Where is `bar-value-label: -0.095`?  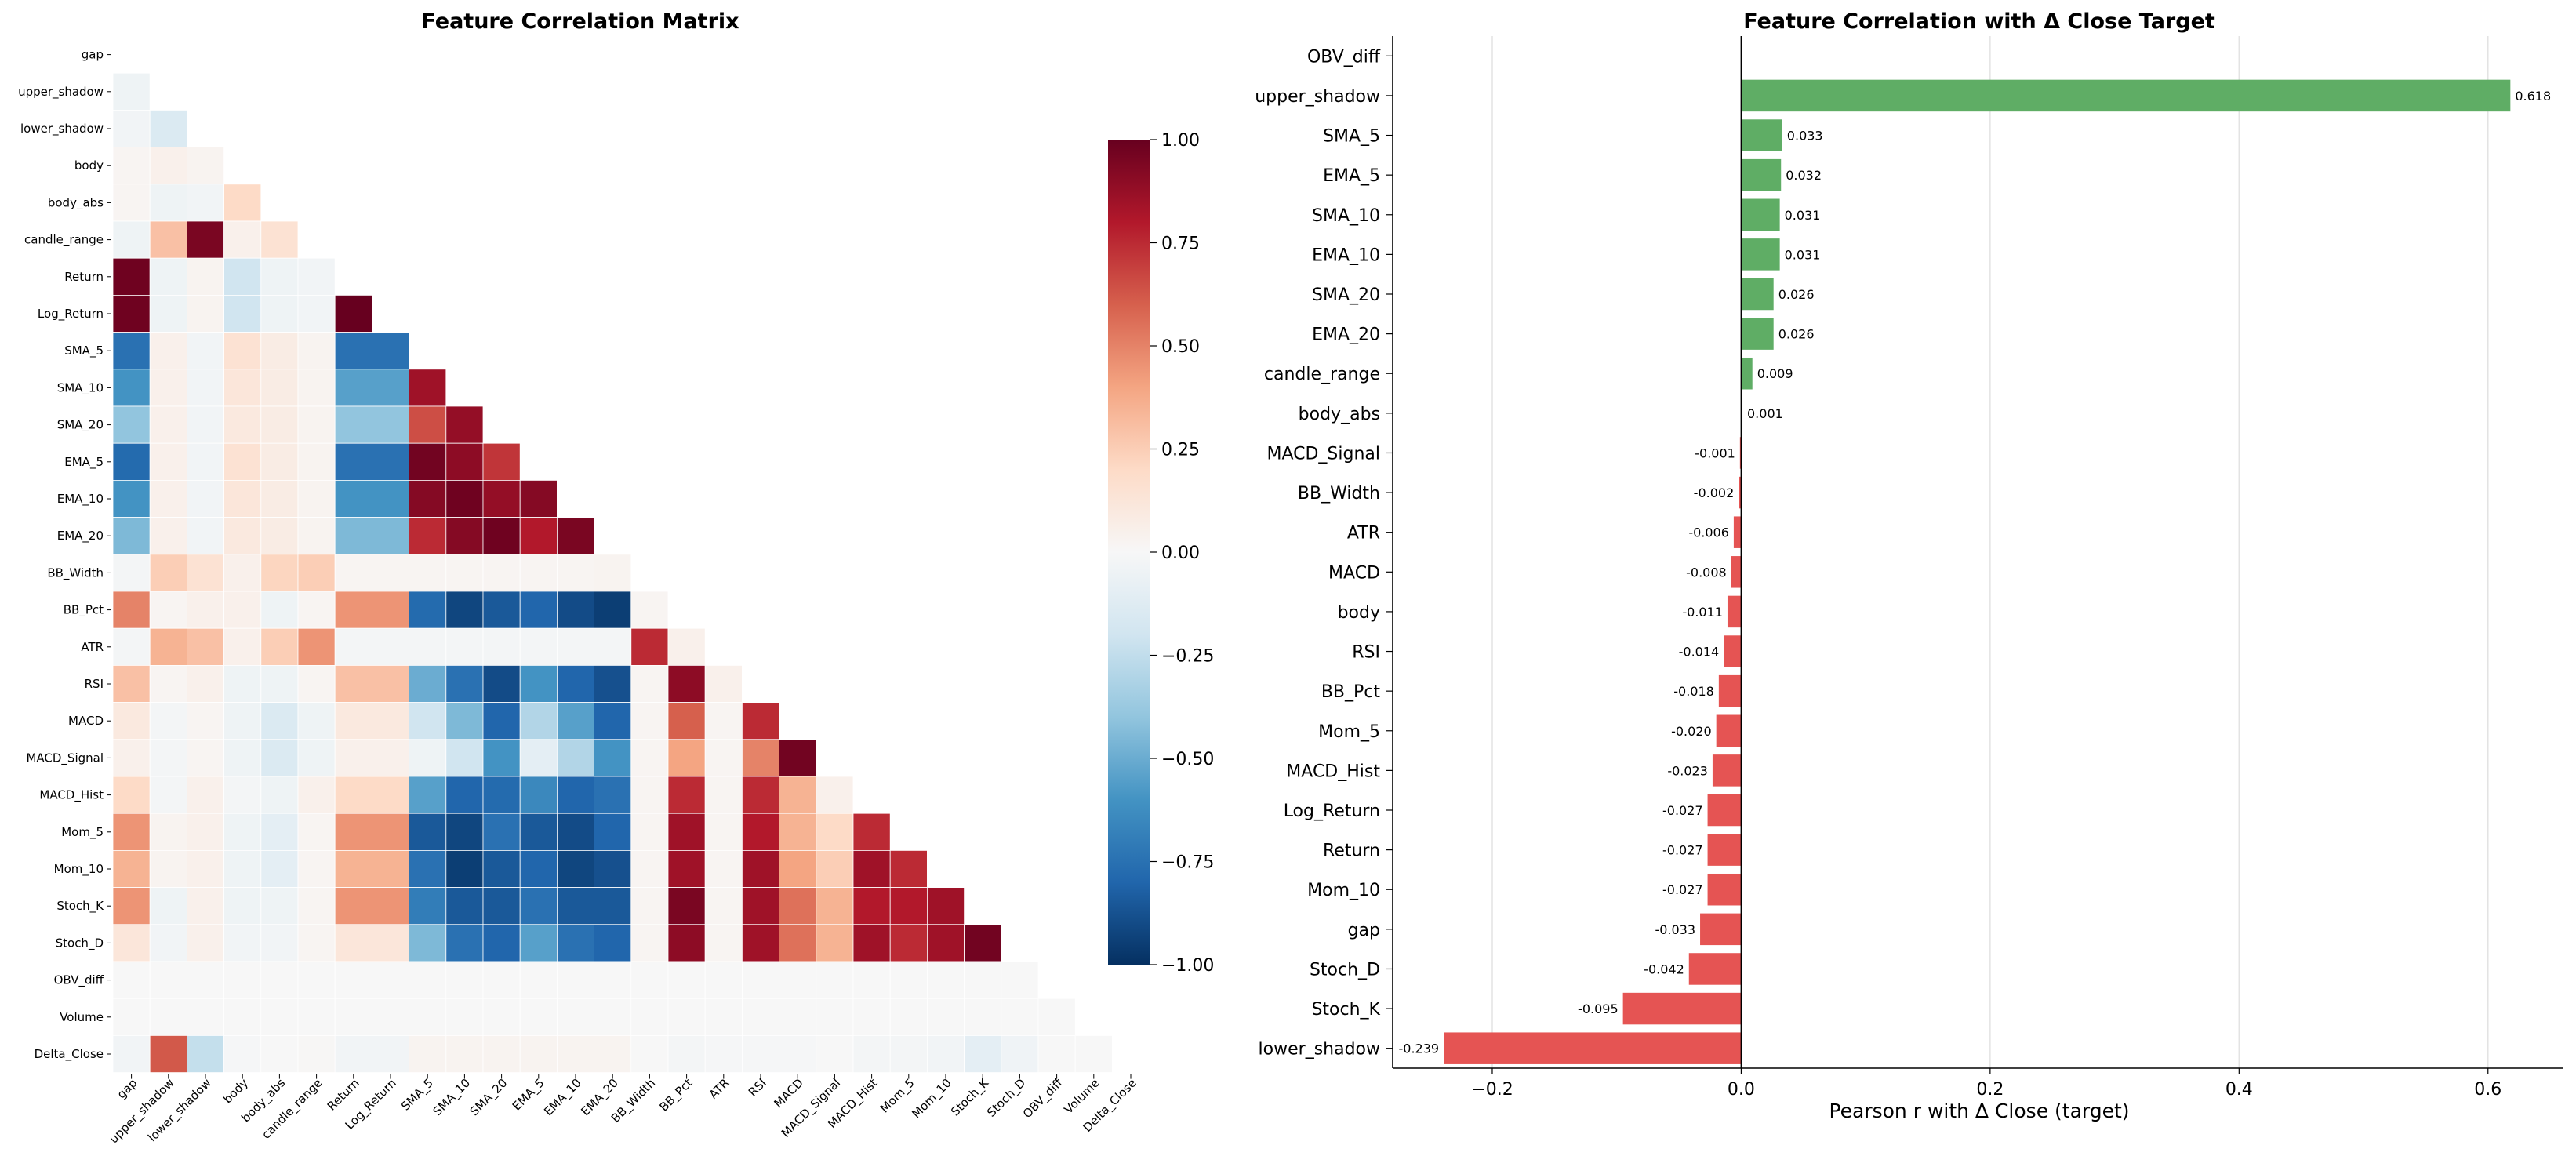 bar-value-label: -0.095 is located at coordinates (1598, 1009).